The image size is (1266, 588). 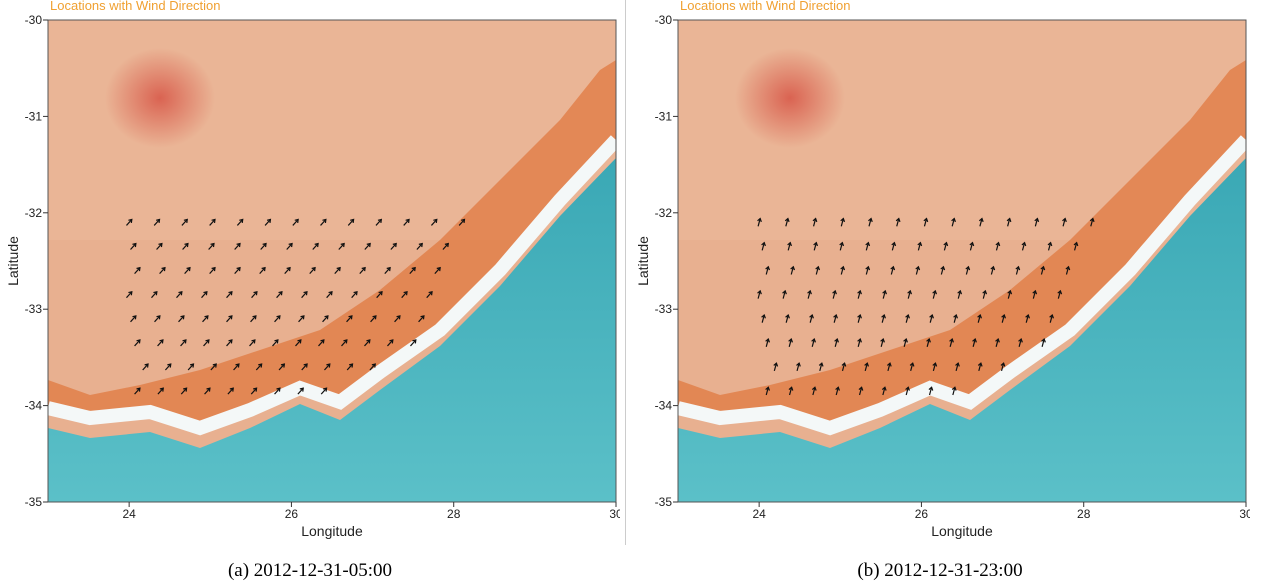 What do you see at coordinates (34, 20) in the screenshot?
I see `y-tick-label: -30` at bounding box center [34, 20].